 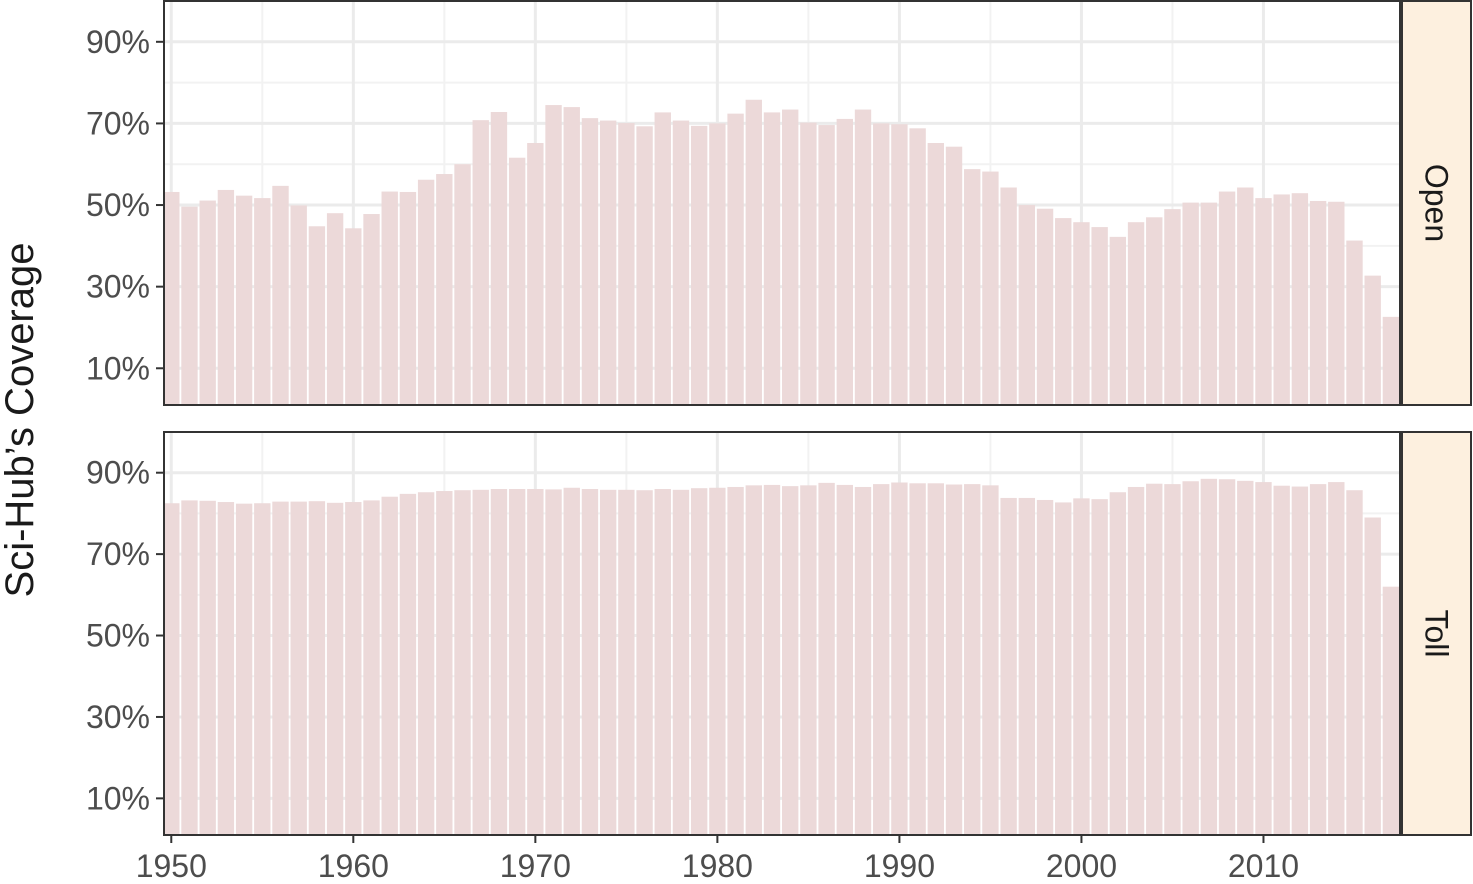 What do you see at coordinates (535, 866) in the screenshot?
I see `x-tick-label: 1970` at bounding box center [535, 866].